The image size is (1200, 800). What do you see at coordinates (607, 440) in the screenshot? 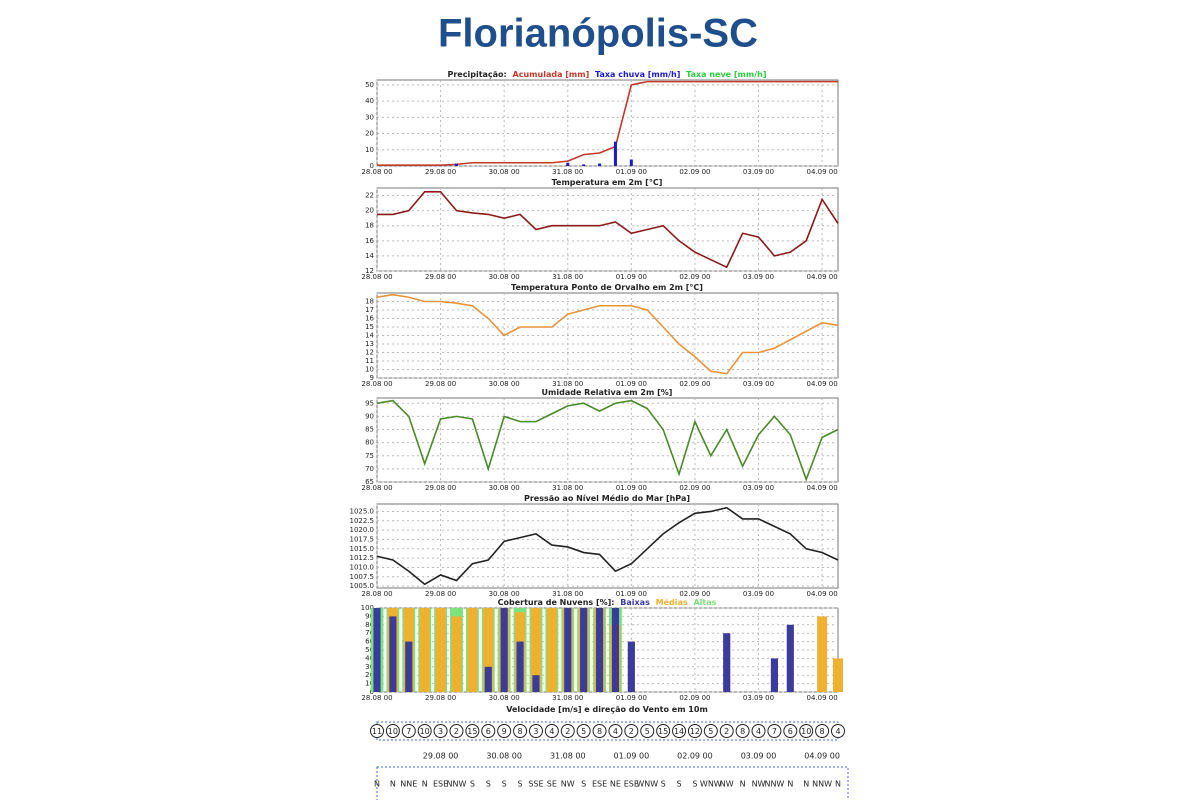
I see `data-line` at bounding box center [607, 440].